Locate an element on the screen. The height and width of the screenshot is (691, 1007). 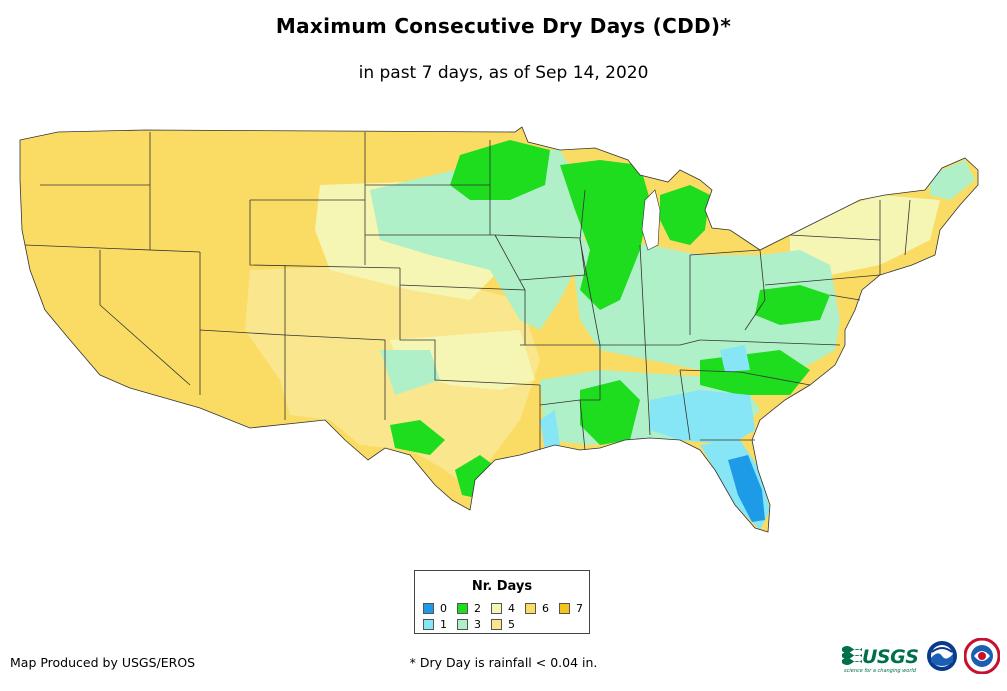
legend-item-0: 0 is located at coordinates (435, 609).